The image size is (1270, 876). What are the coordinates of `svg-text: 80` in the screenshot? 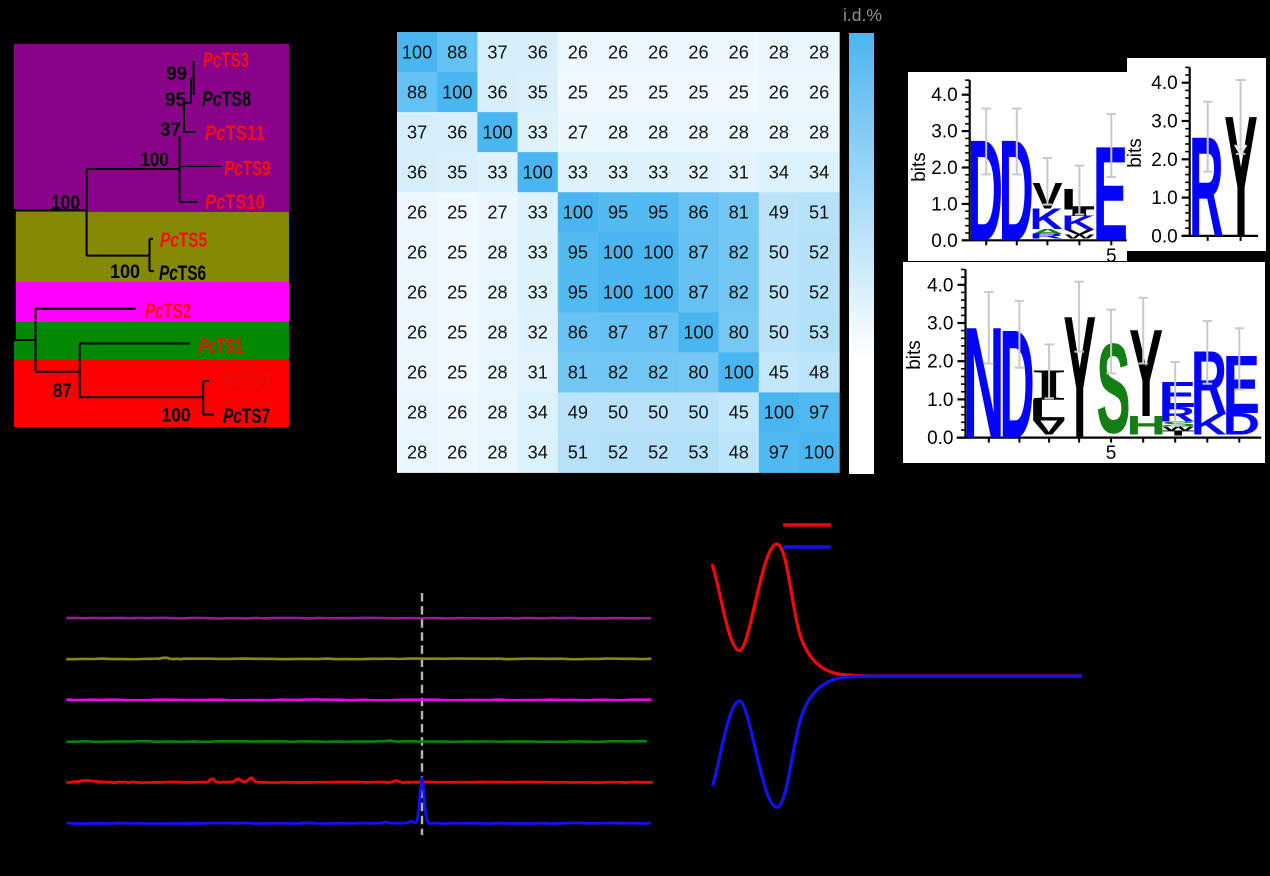 It's located at (739, 333).